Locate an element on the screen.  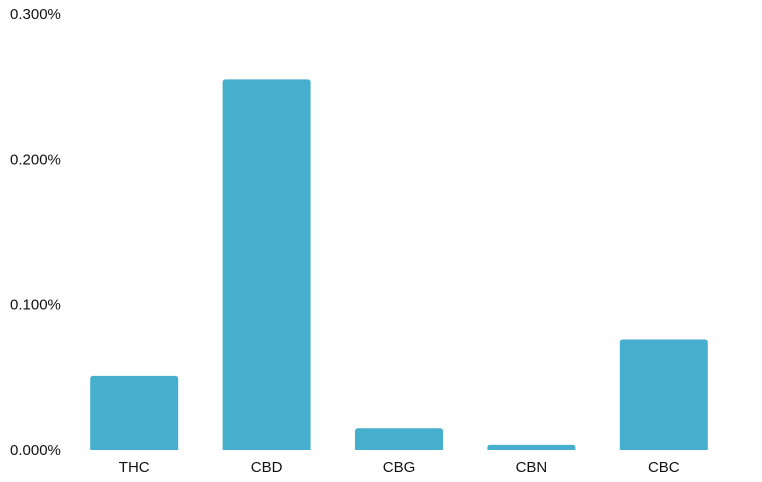
bar-cbc is located at coordinates (663, 394).